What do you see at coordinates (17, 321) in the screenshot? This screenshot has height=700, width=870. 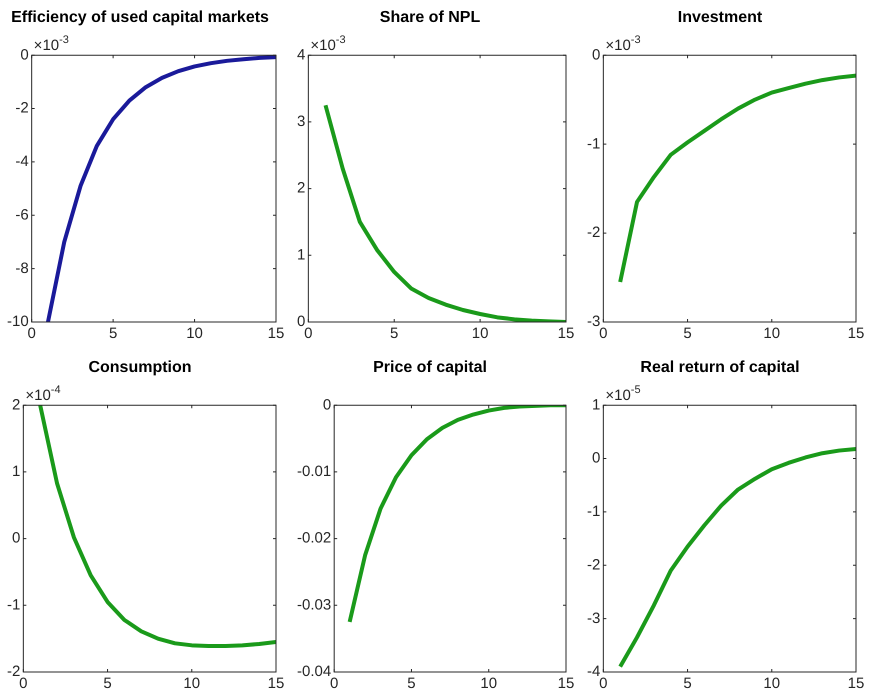 I see `y-tick-label: -10` at bounding box center [17, 321].